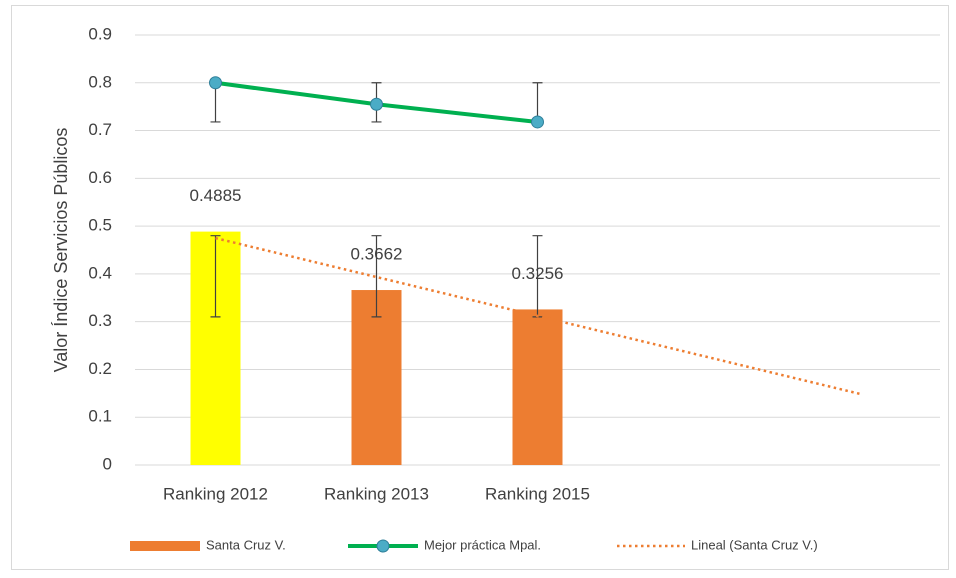 The image size is (956, 578). What do you see at coordinates (107, 463) in the screenshot?
I see `y-tick-label: 0` at bounding box center [107, 463].